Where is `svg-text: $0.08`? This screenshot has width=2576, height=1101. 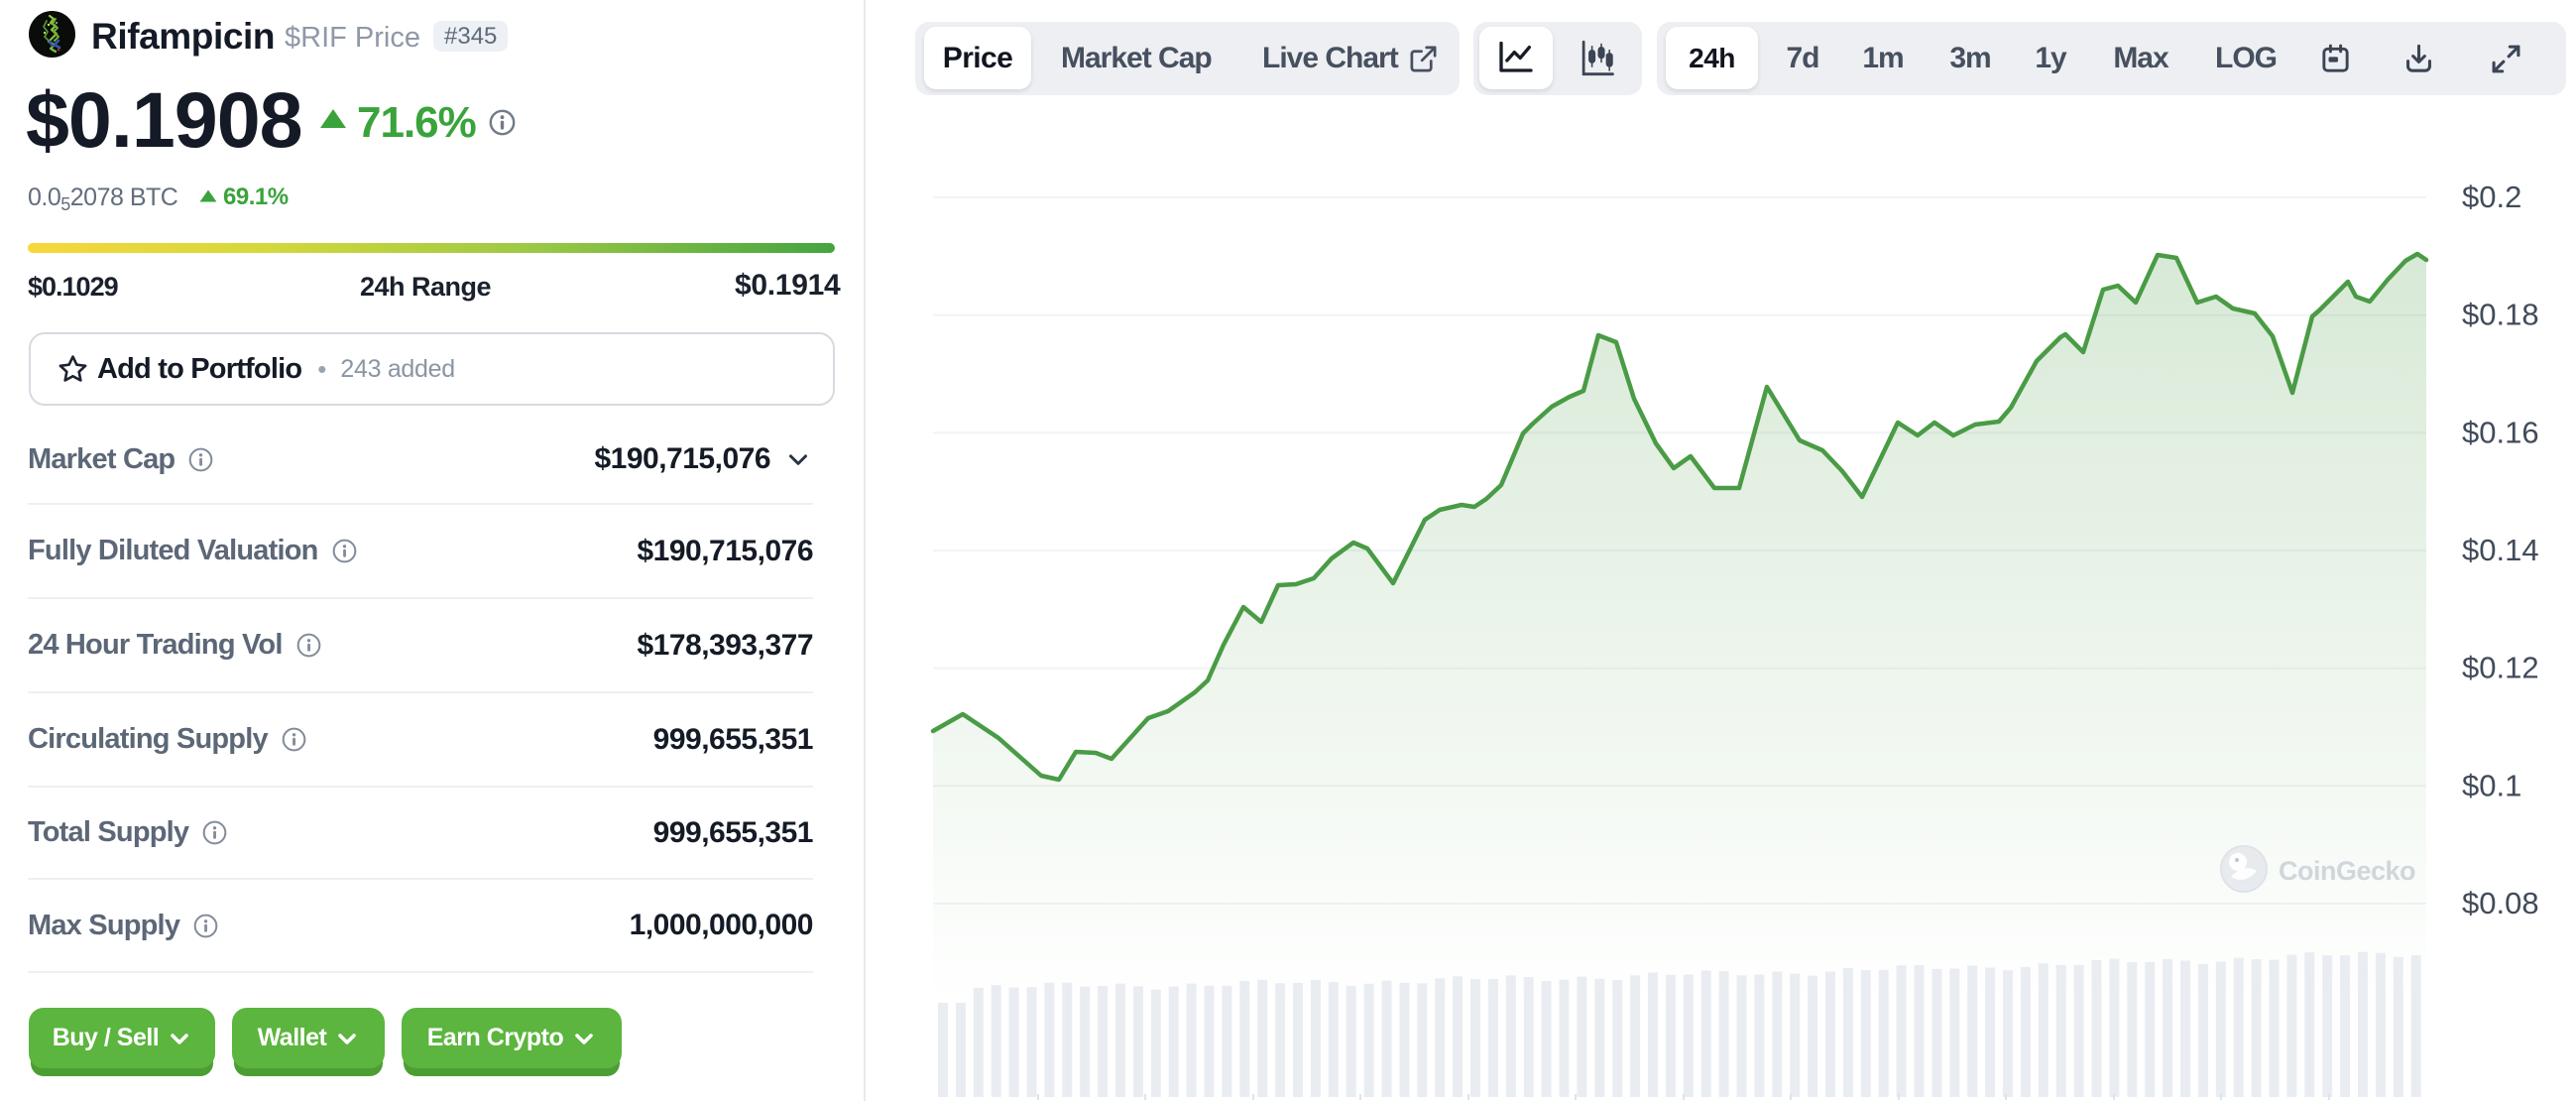 svg-text: $0.08 is located at coordinates (2500, 903).